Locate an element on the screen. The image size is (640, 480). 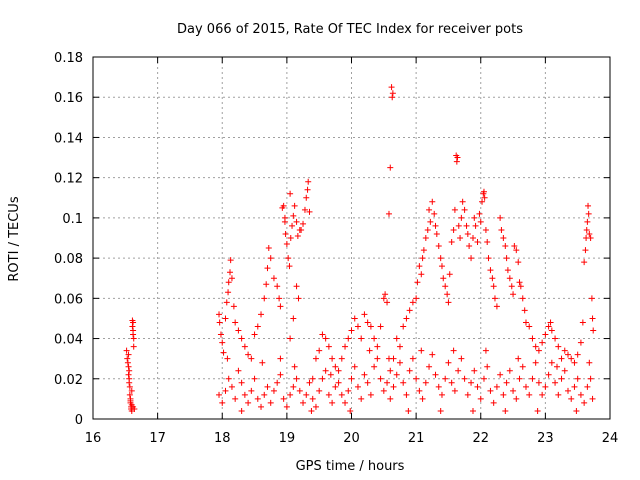
x-tick-label: 18 is located at coordinates (222, 438).